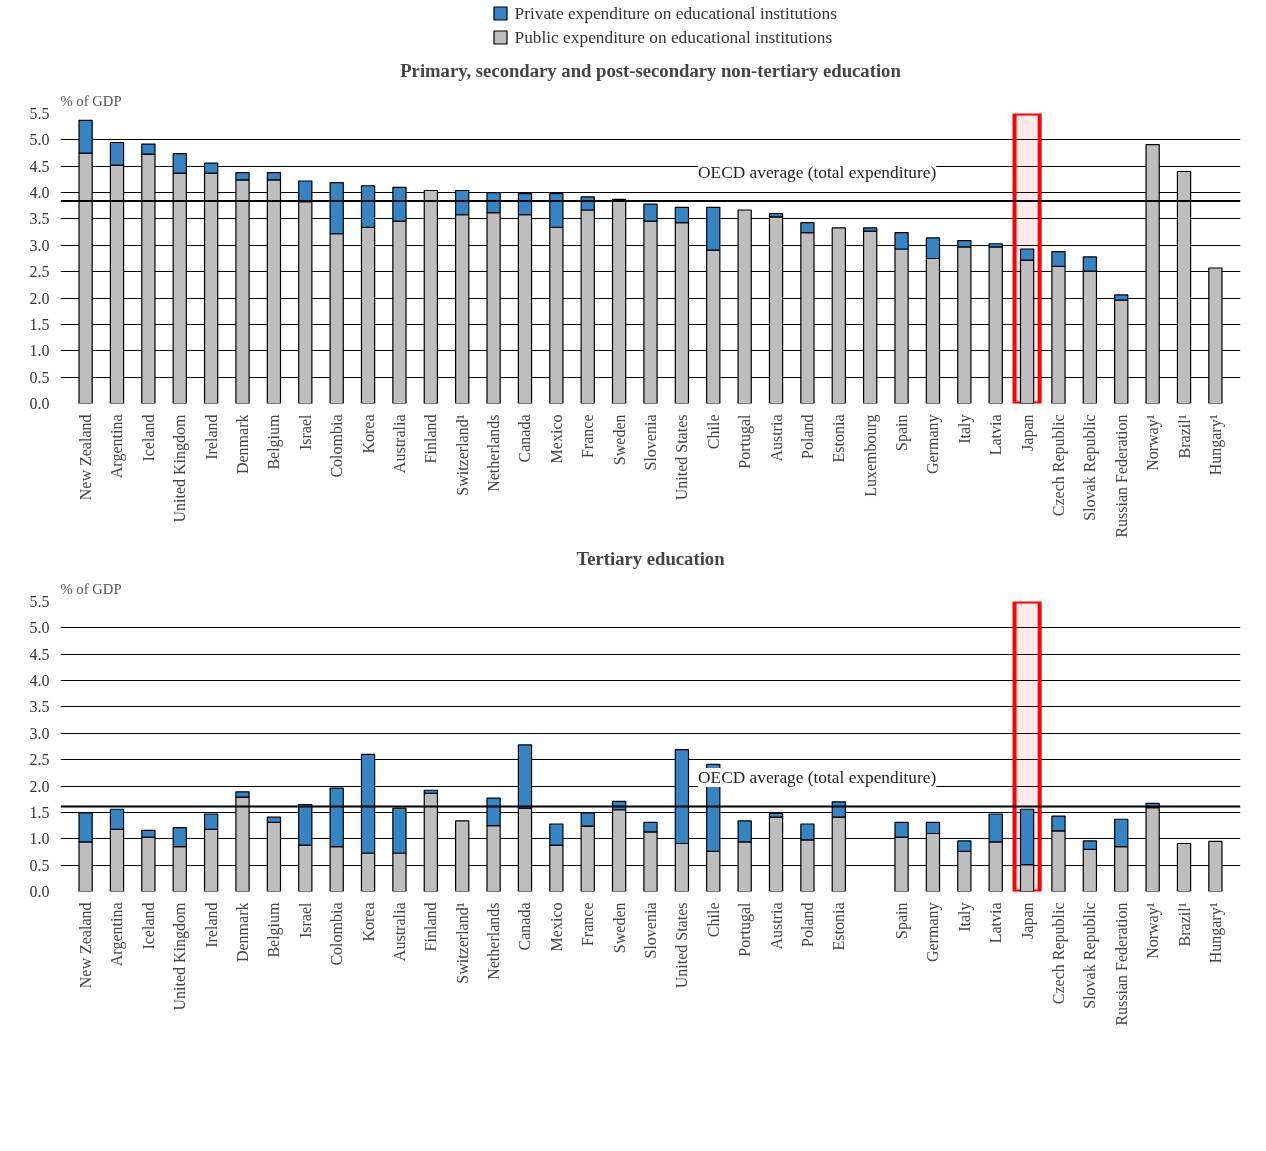 The height and width of the screenshot is (1151, 1266). What do you see at coordinates (651, 70) in the screenshot?
I see `chart-title: Primary, secondary and post-secondary non-tertiary education` at bounding box center [651, 70].